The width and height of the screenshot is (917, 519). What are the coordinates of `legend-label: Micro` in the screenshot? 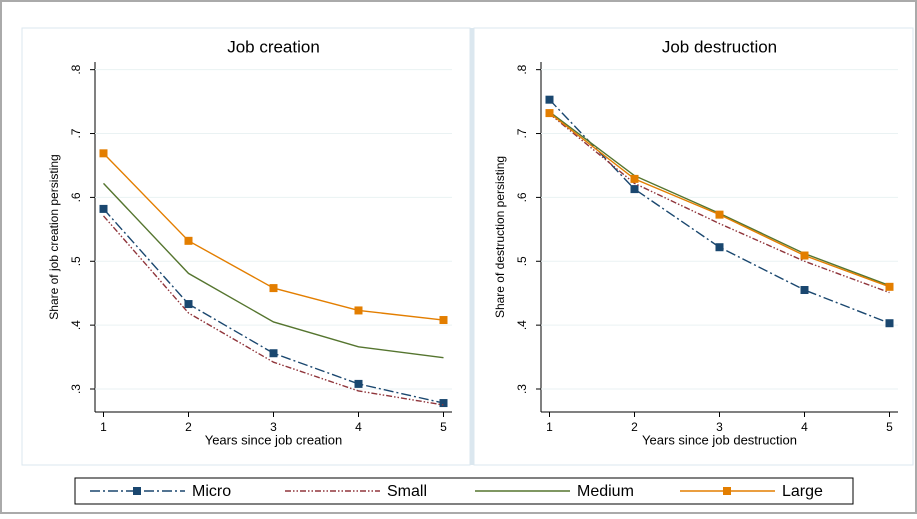 It's located at (211, 491).